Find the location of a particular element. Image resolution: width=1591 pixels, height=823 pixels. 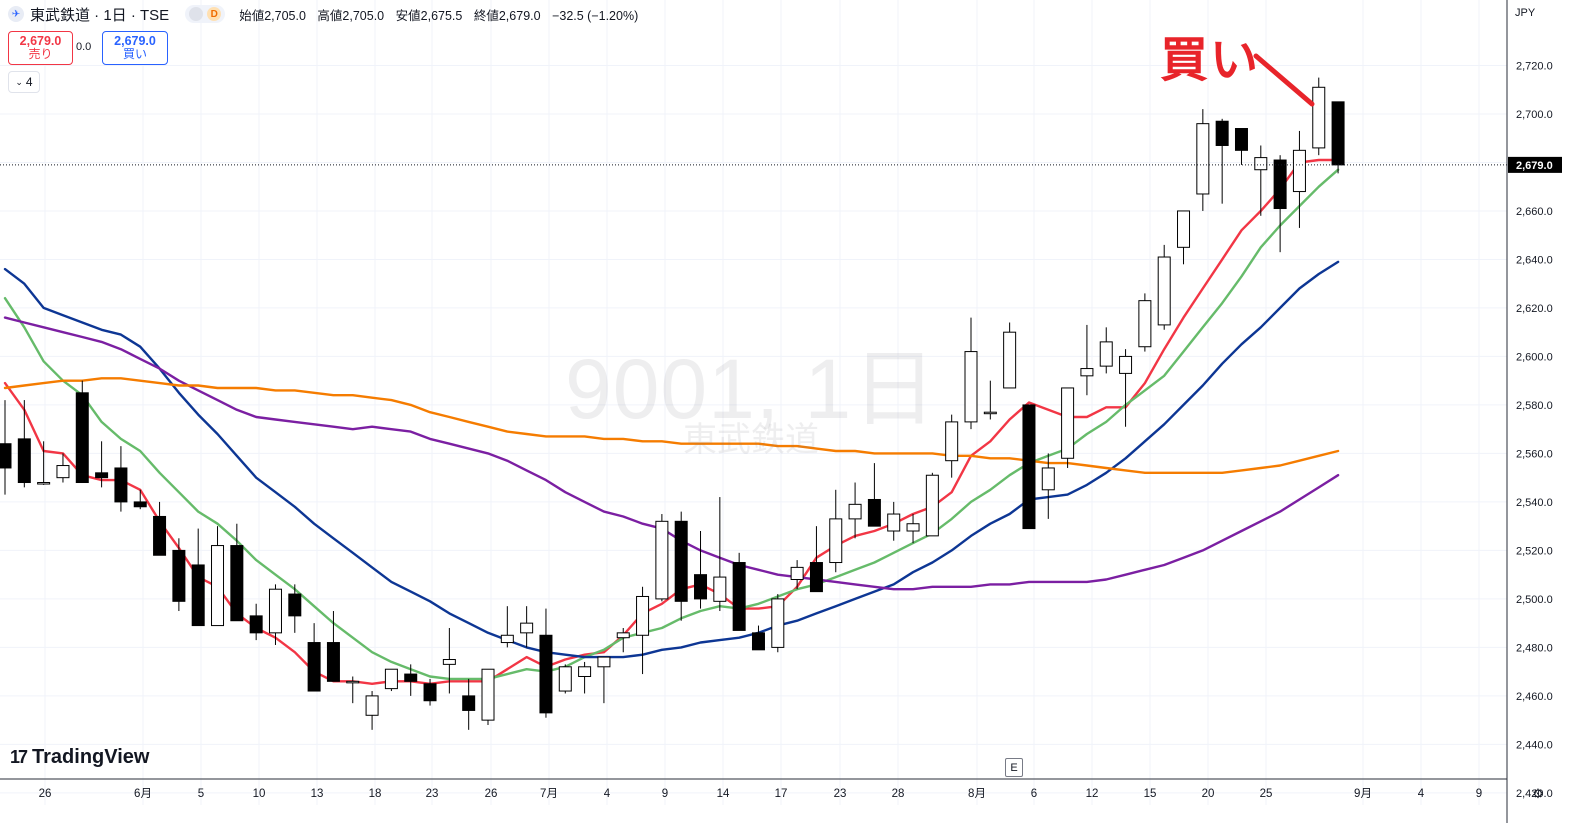

time-tick-label: 5 is located at coordinates (201, 794).